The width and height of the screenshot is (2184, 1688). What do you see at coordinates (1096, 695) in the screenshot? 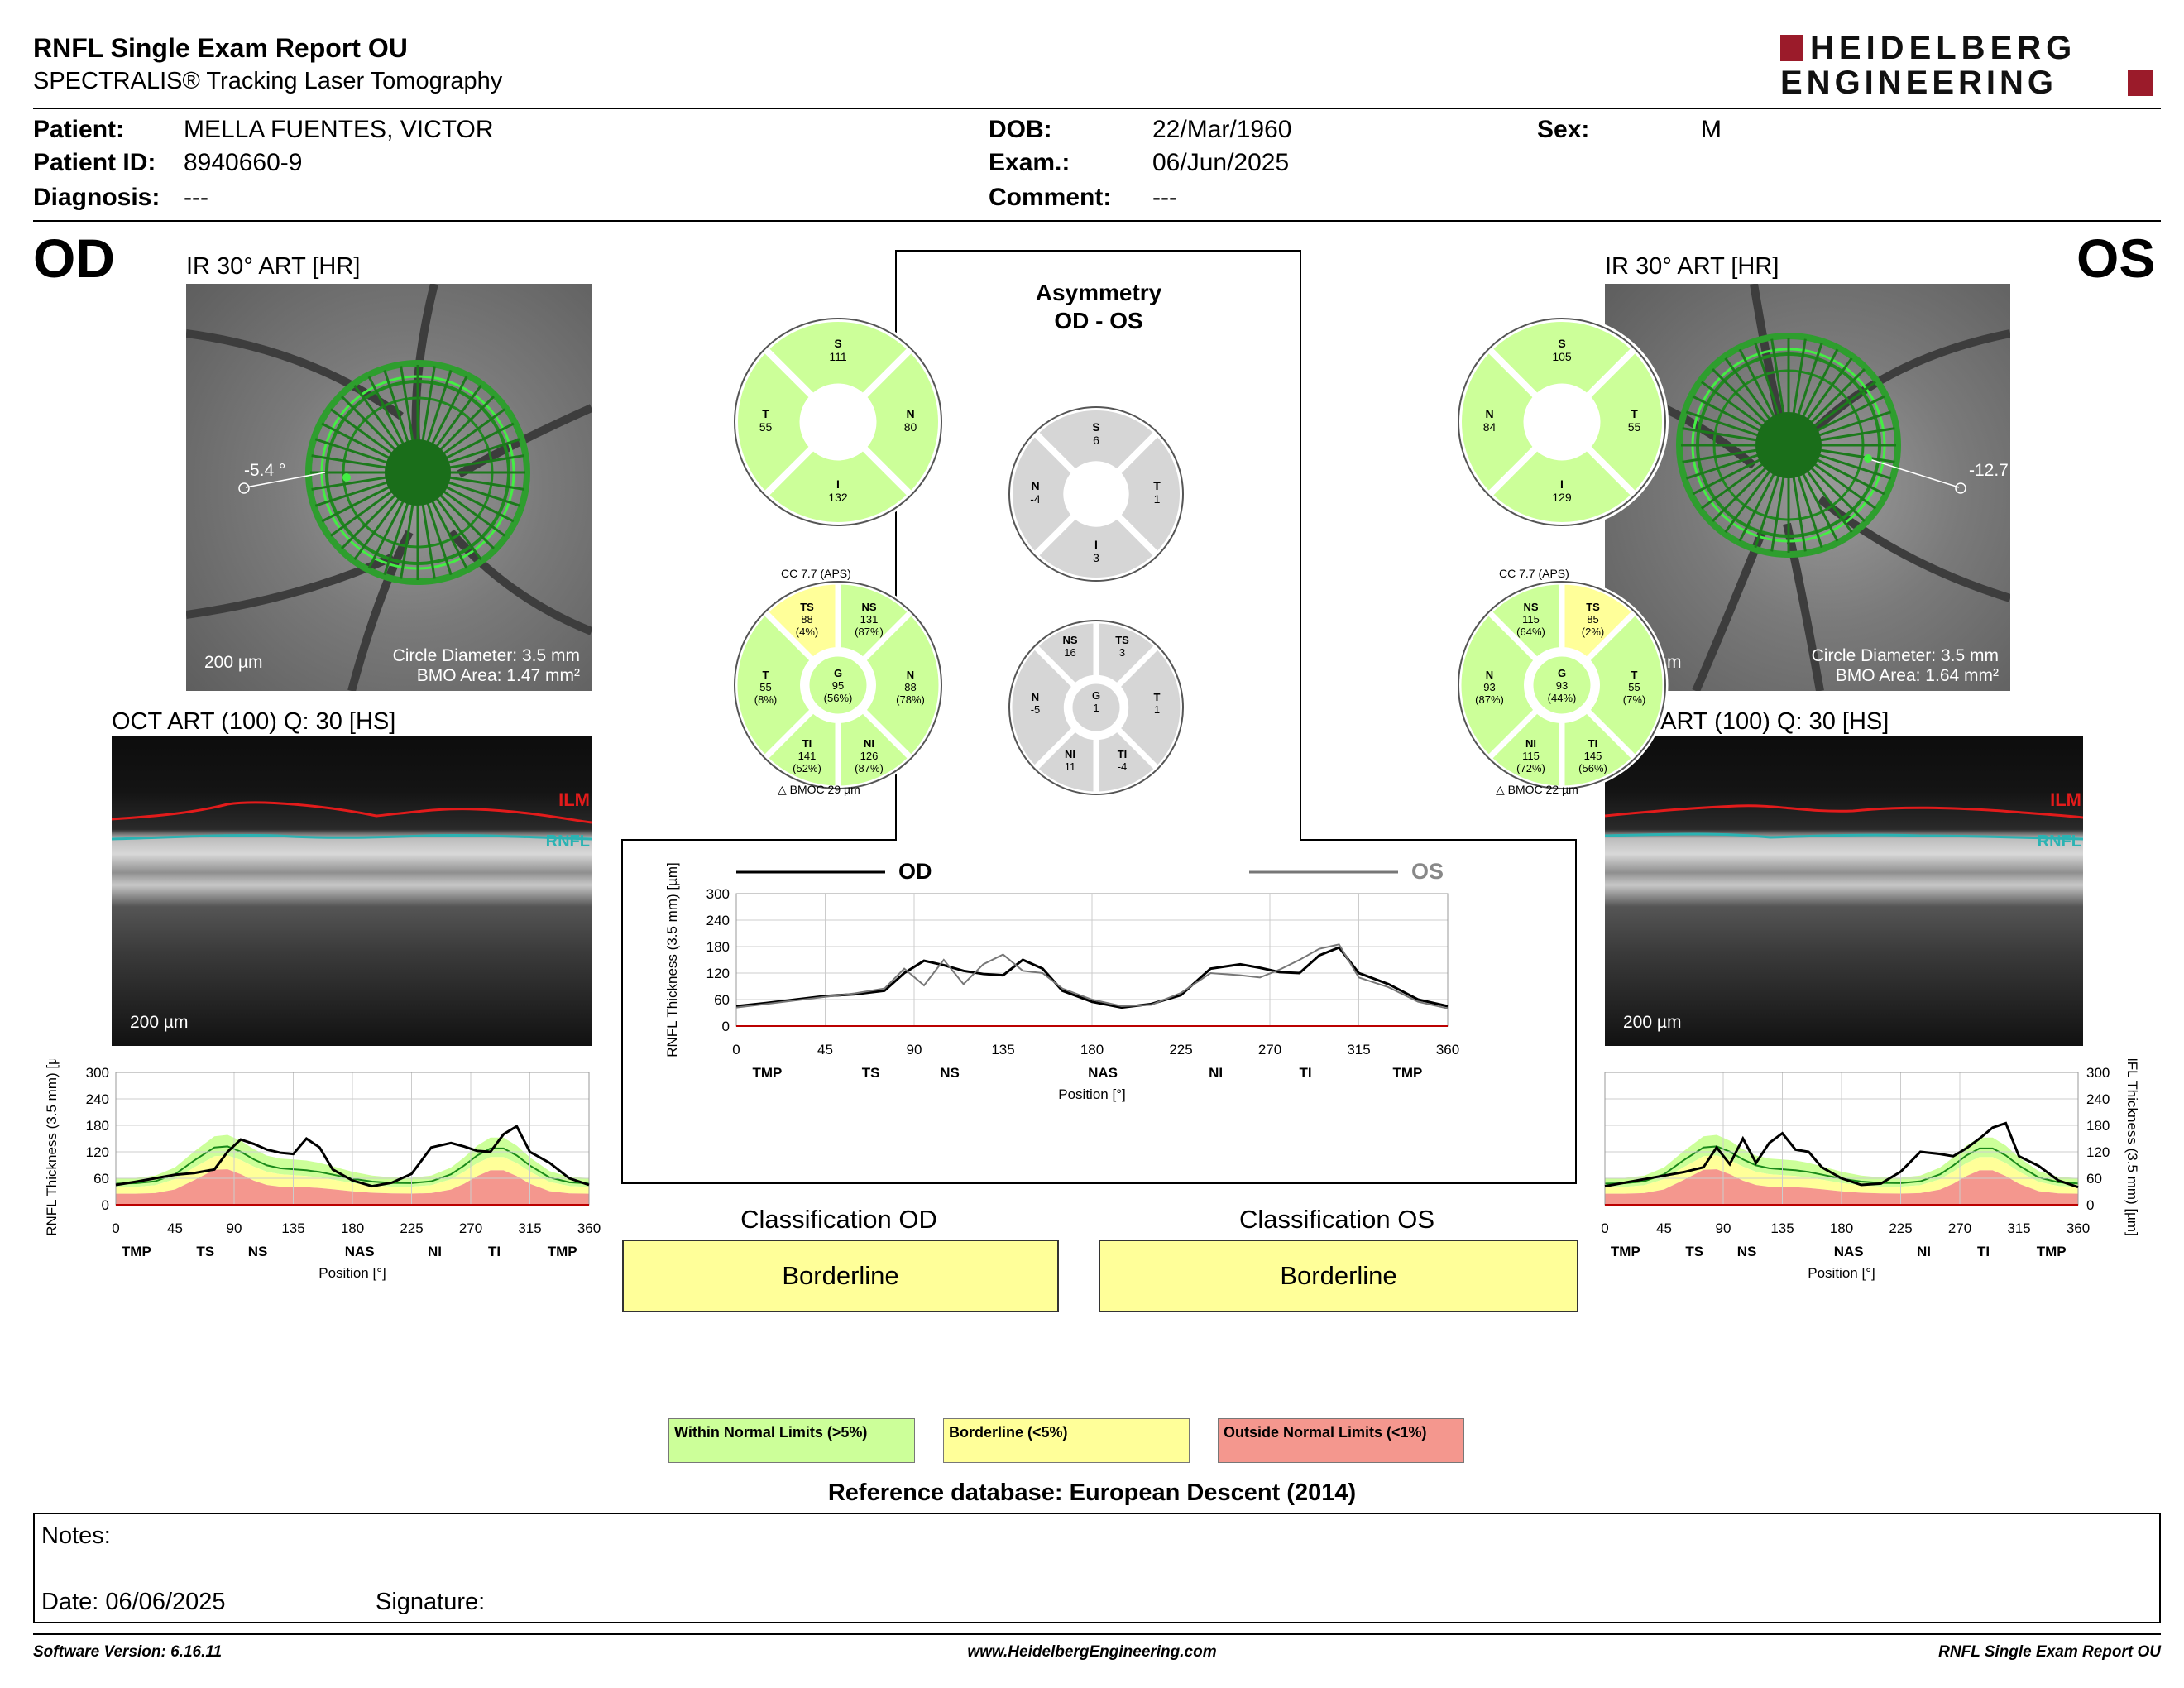
I see `asym6-label-g-key: G` at bounding box center [1096, 695].